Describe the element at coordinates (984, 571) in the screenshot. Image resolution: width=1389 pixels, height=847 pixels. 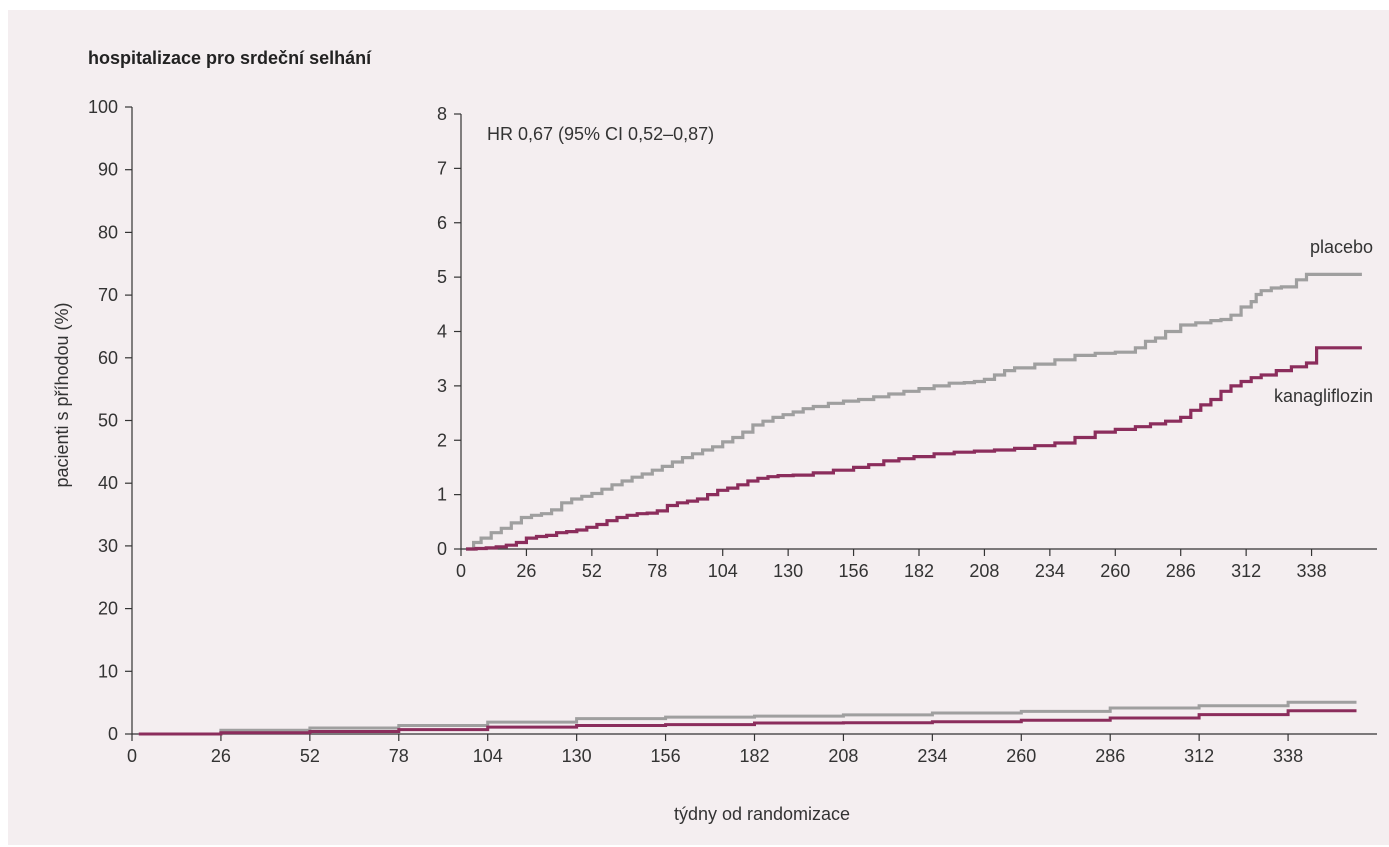
I see `inset-x-tick-label: 208` at that location.